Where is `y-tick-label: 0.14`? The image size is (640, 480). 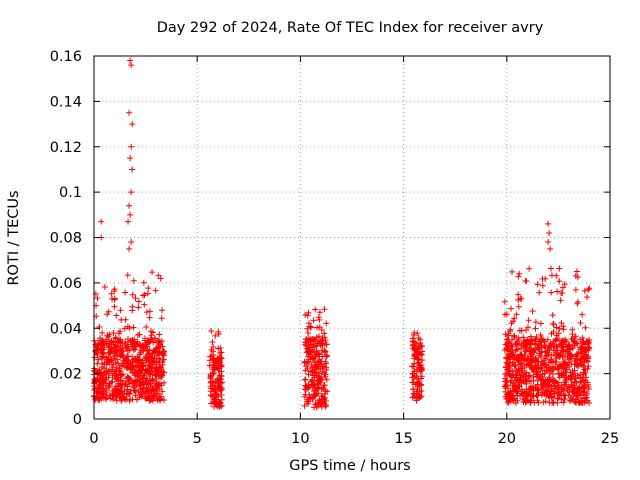
y-tick-label: 0.14 is located at coordinates (66, 102).